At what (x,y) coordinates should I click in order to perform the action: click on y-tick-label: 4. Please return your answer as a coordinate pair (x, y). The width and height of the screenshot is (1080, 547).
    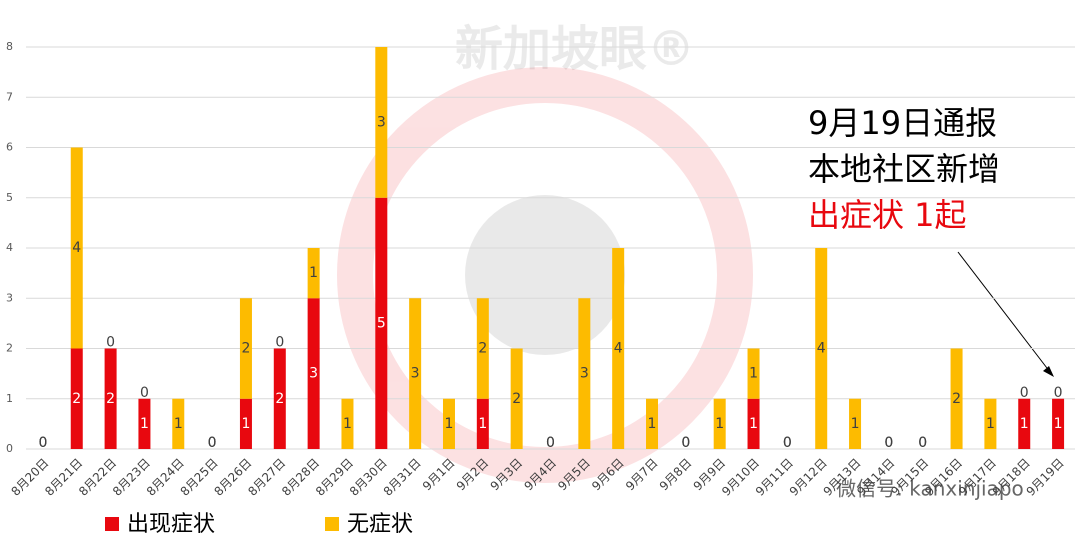
    Looking at the image, I should click on (9, 247).